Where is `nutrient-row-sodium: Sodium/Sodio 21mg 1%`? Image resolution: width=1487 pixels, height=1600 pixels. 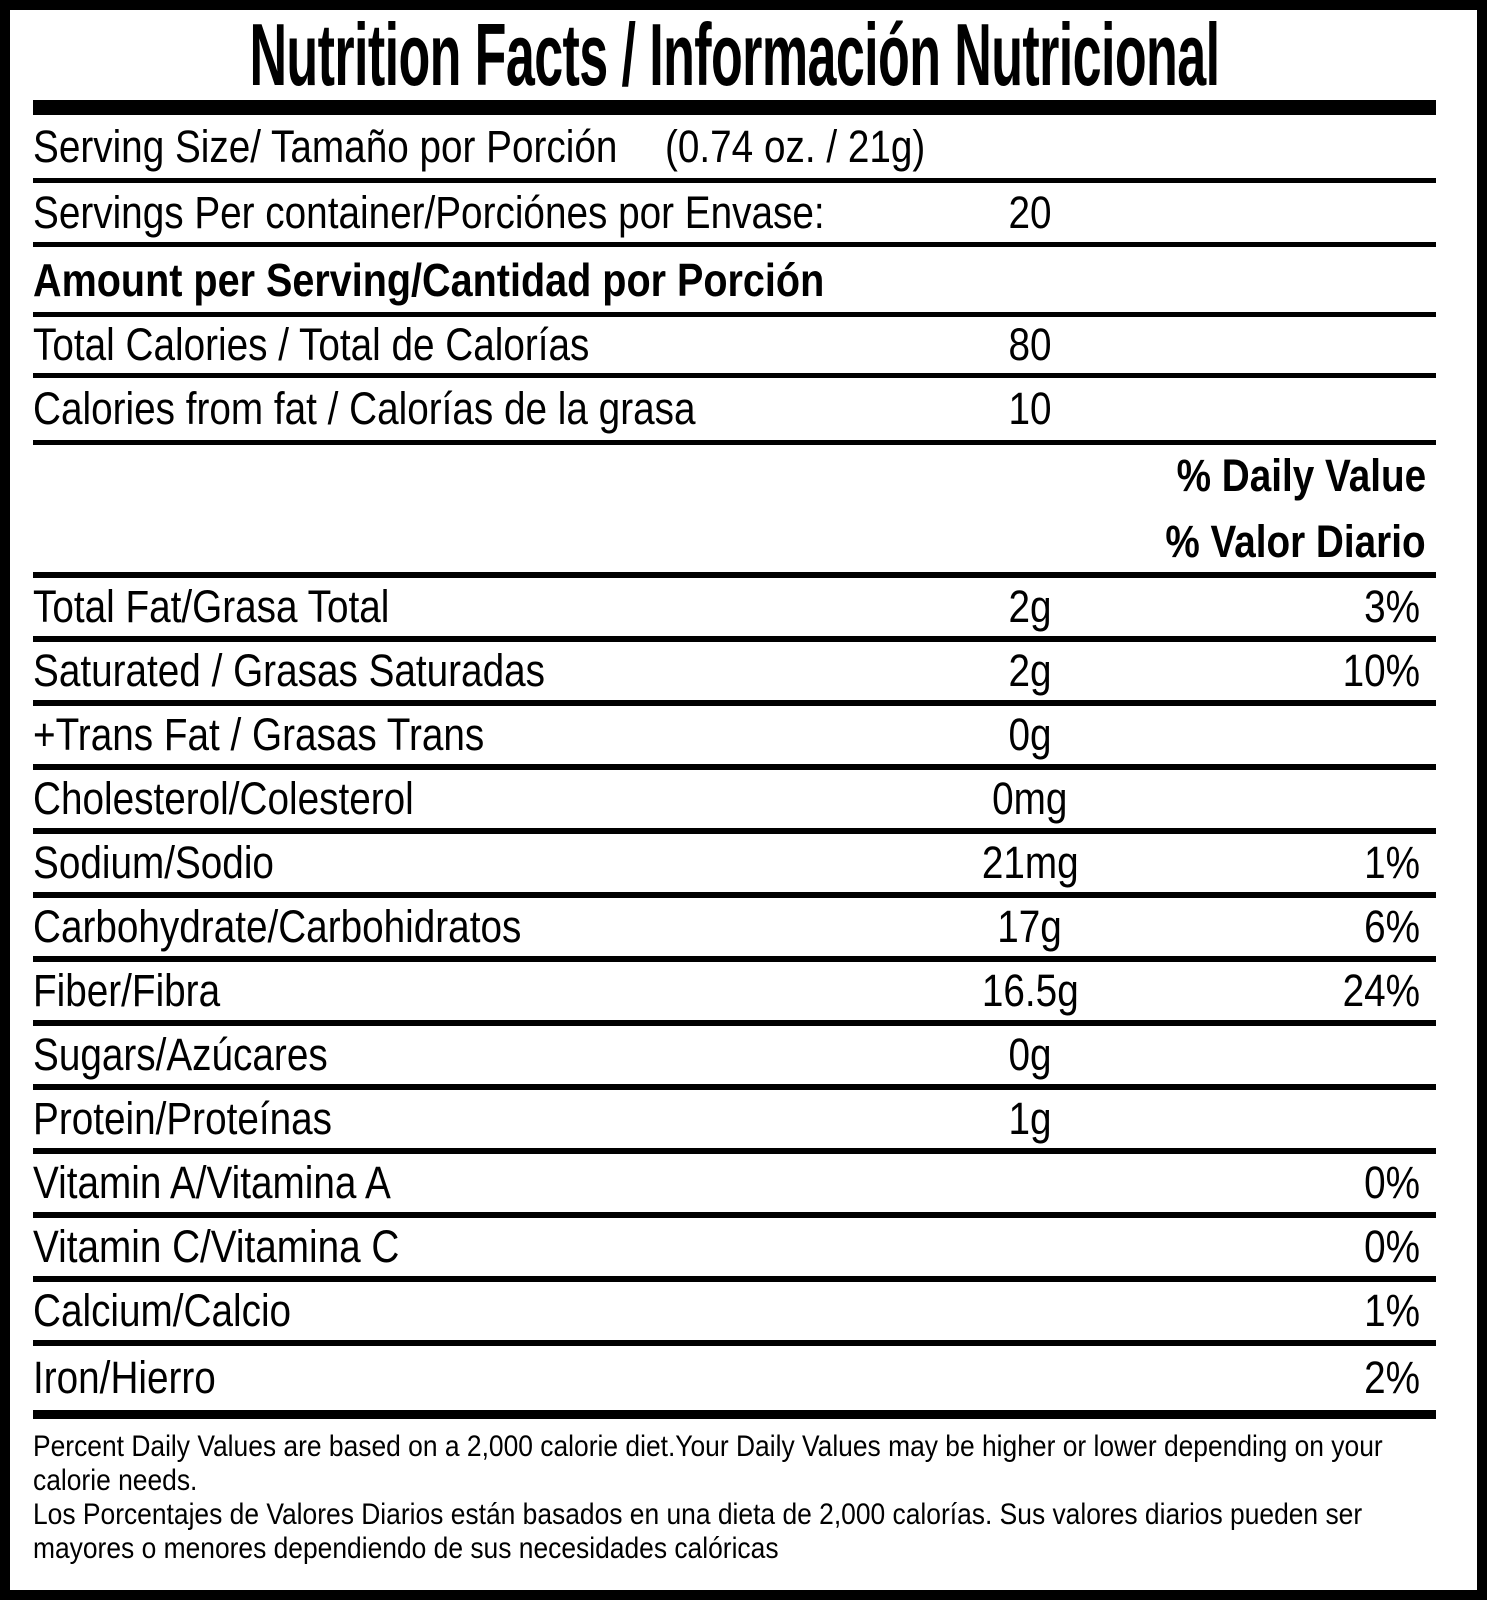 nutrient-row-sodium: Sodium/Sodio 21mg 1% is located at coordinates (734, 866).